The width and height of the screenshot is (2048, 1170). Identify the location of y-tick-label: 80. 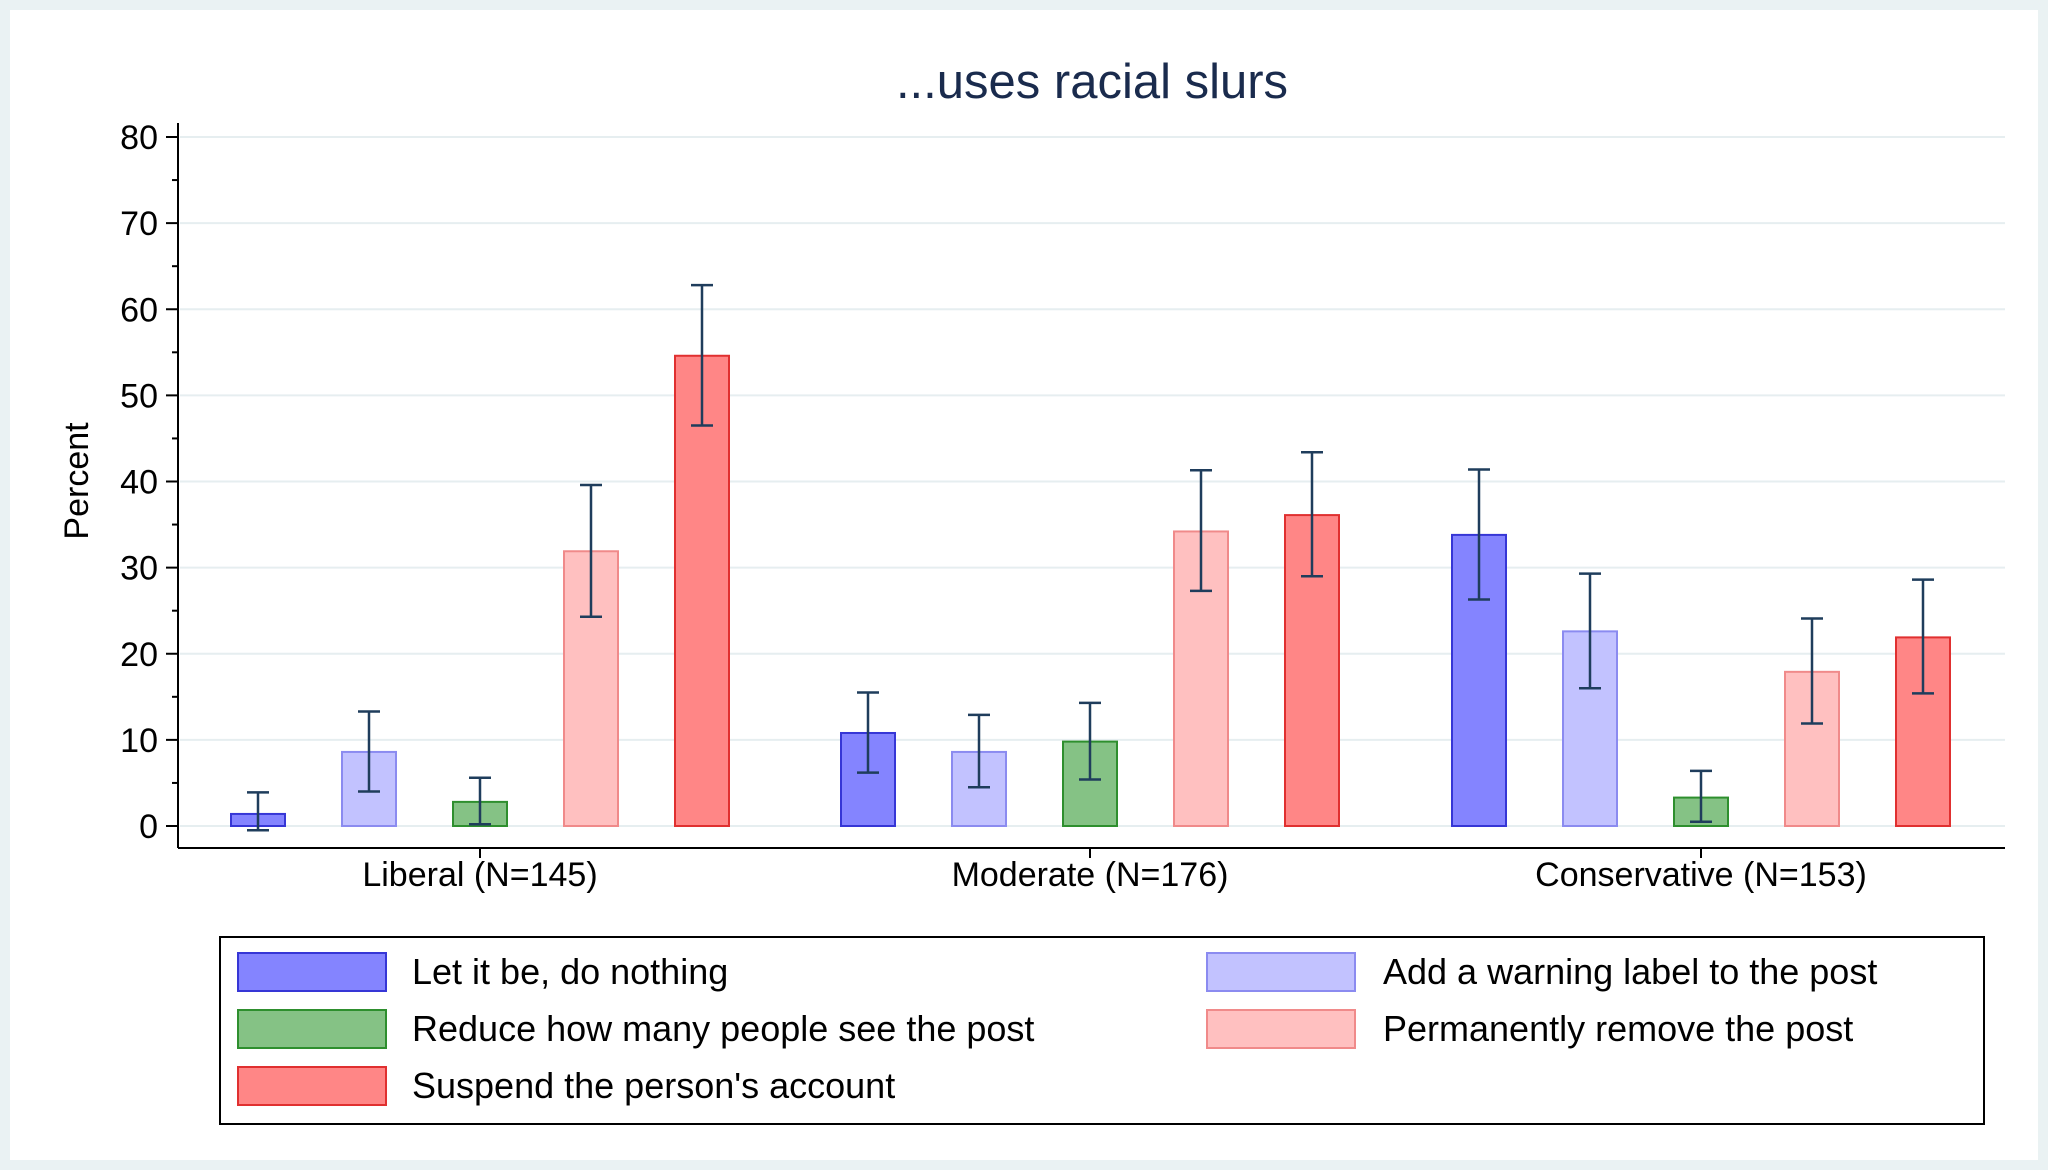
(139, 138).